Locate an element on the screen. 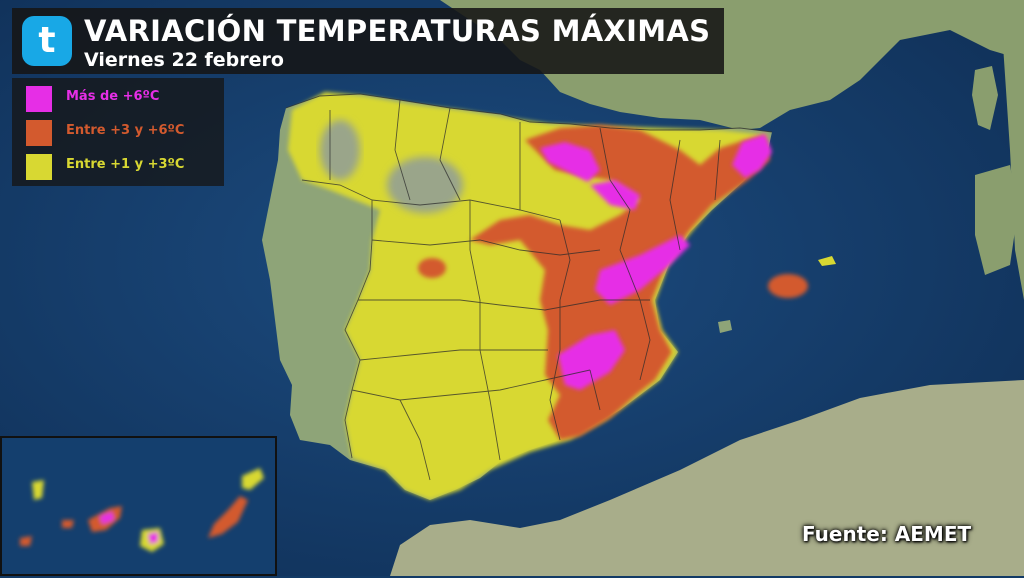 The image size is (1024, 578). ibiza-island is located at coordinates (725, 326).